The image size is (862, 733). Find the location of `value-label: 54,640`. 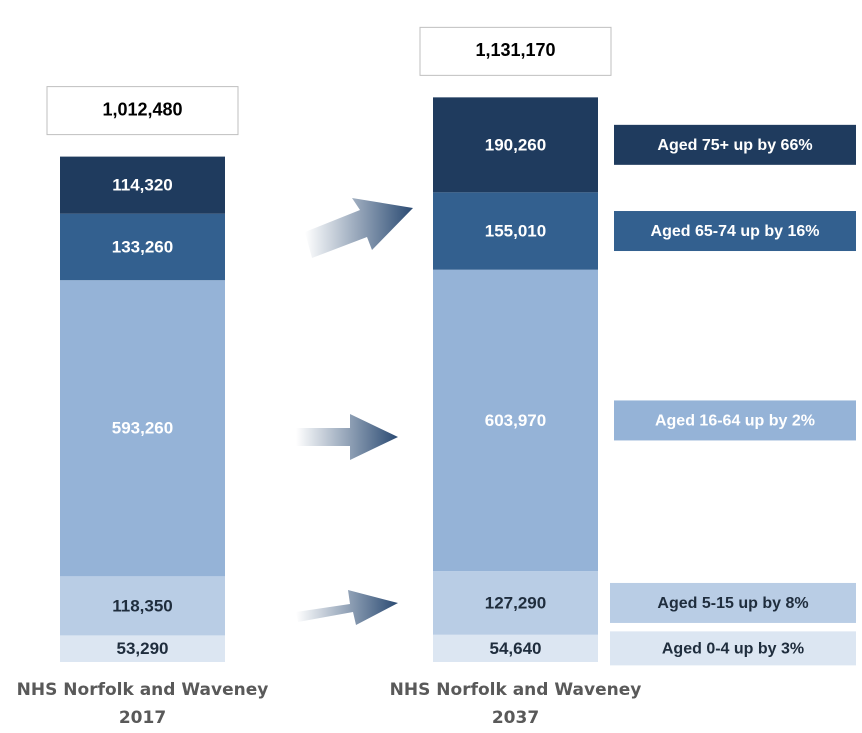

value-label: 54,640 is located at coordinates (516, 648).